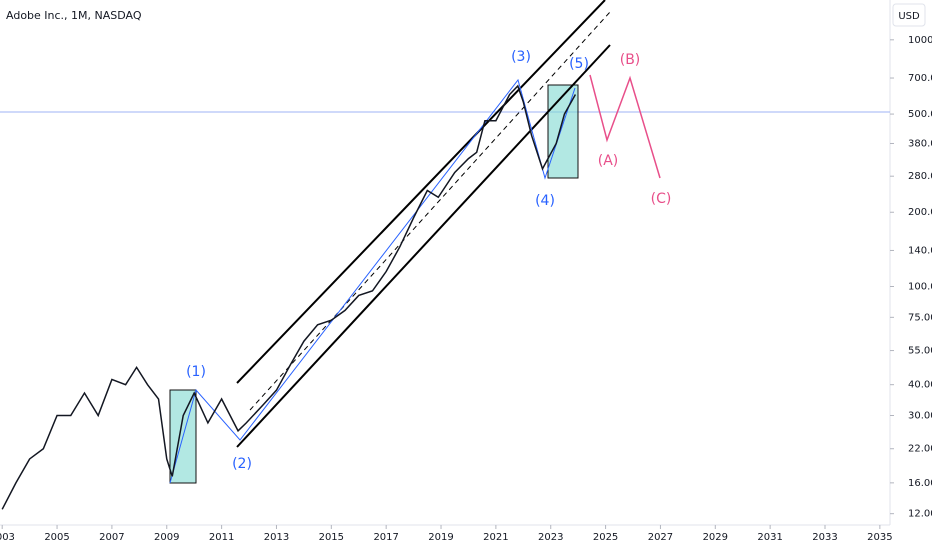  I want to click on x-tick-label: 2027, so click(660, 537).